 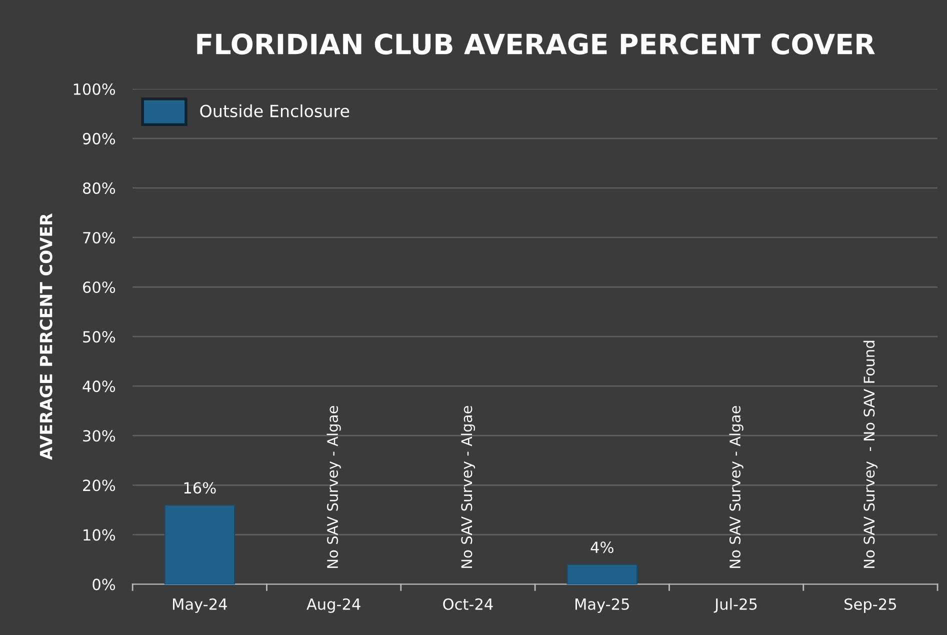 What do you see at coordinates (99, 138) in the screenshot?
I see `y-tick-label: 90%` at bounding box center [99, 138].